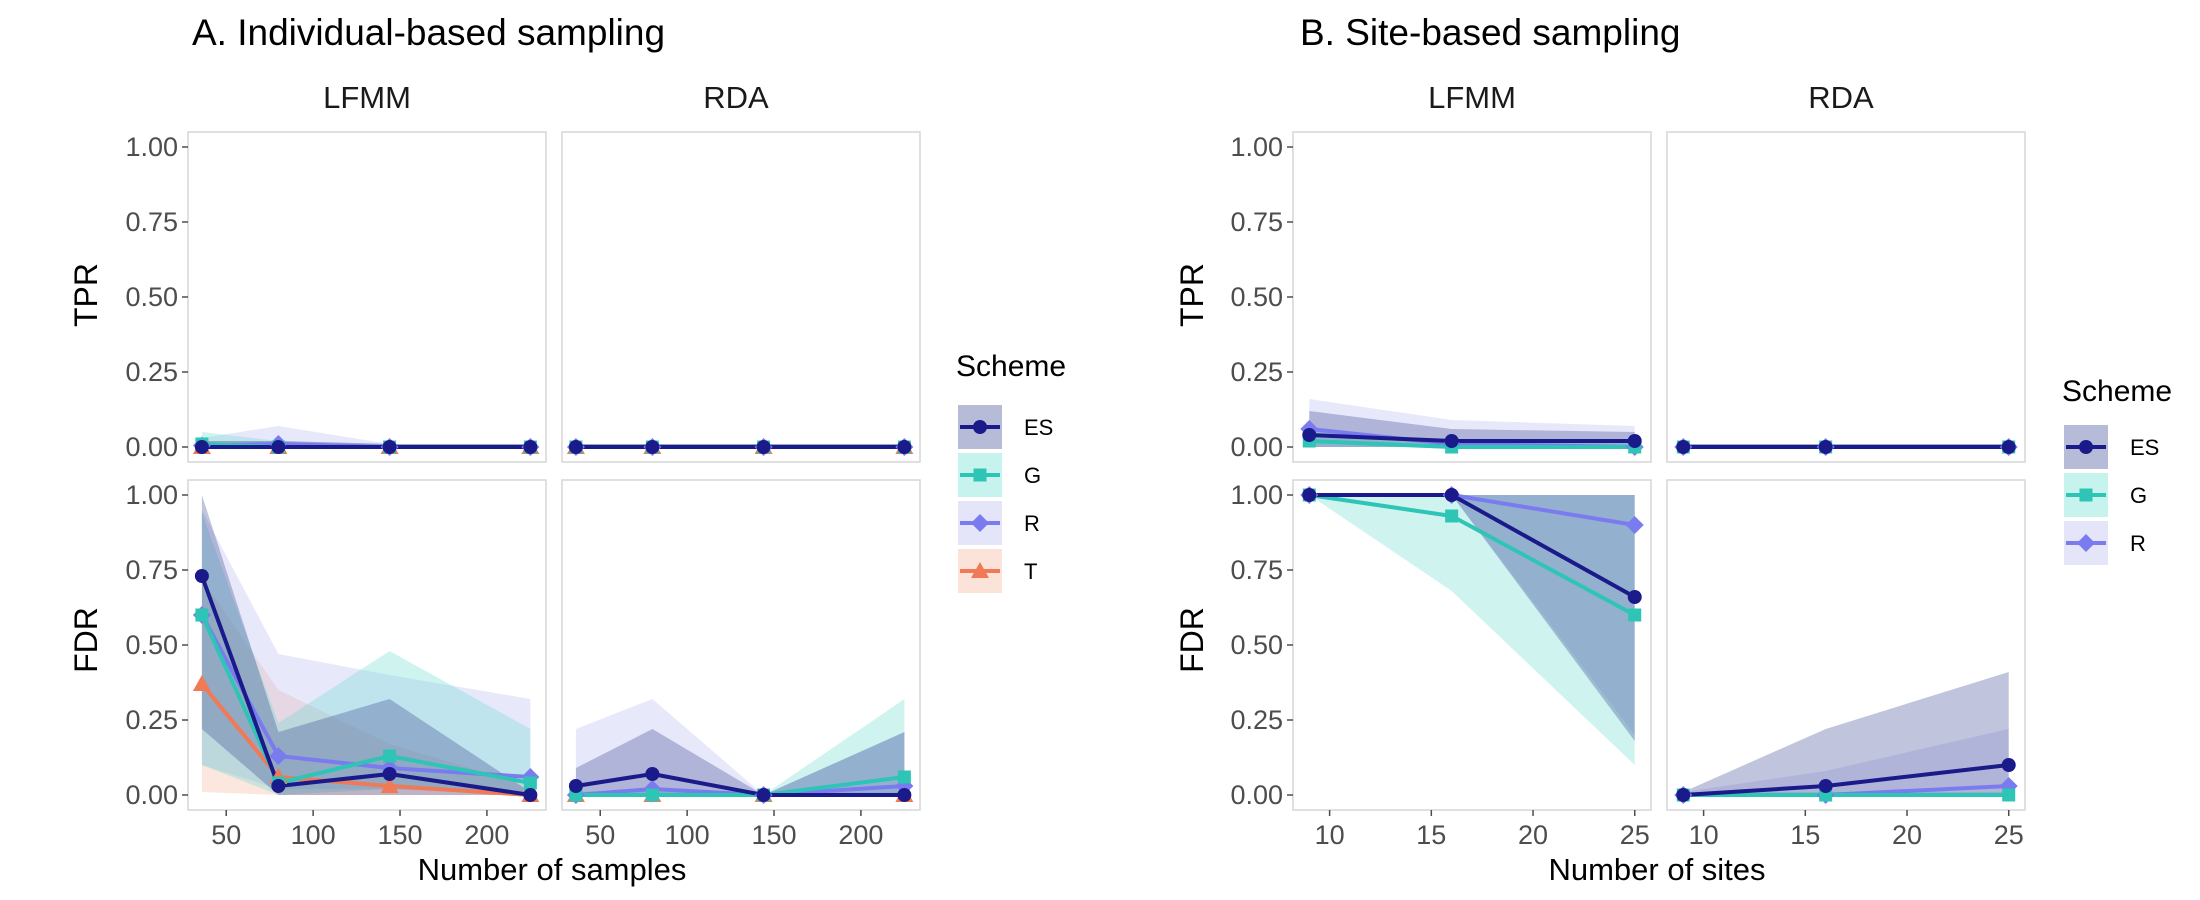  What do you see at coordinates (1846, 664) in the screenshot?
I see `panel-b-rda-fdr: 10 15 20 25` at bounding box center [1846, 664].